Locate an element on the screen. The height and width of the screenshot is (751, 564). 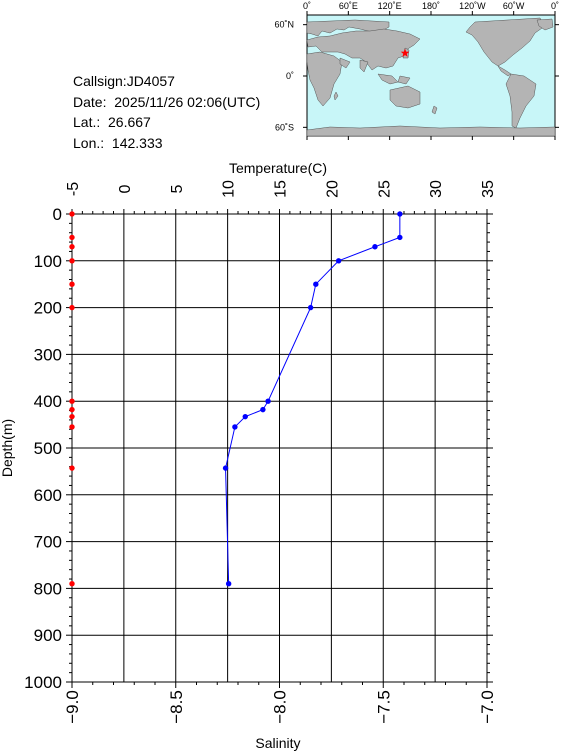
map-lon-label: 60˚W is located at coordinates (514, 6).